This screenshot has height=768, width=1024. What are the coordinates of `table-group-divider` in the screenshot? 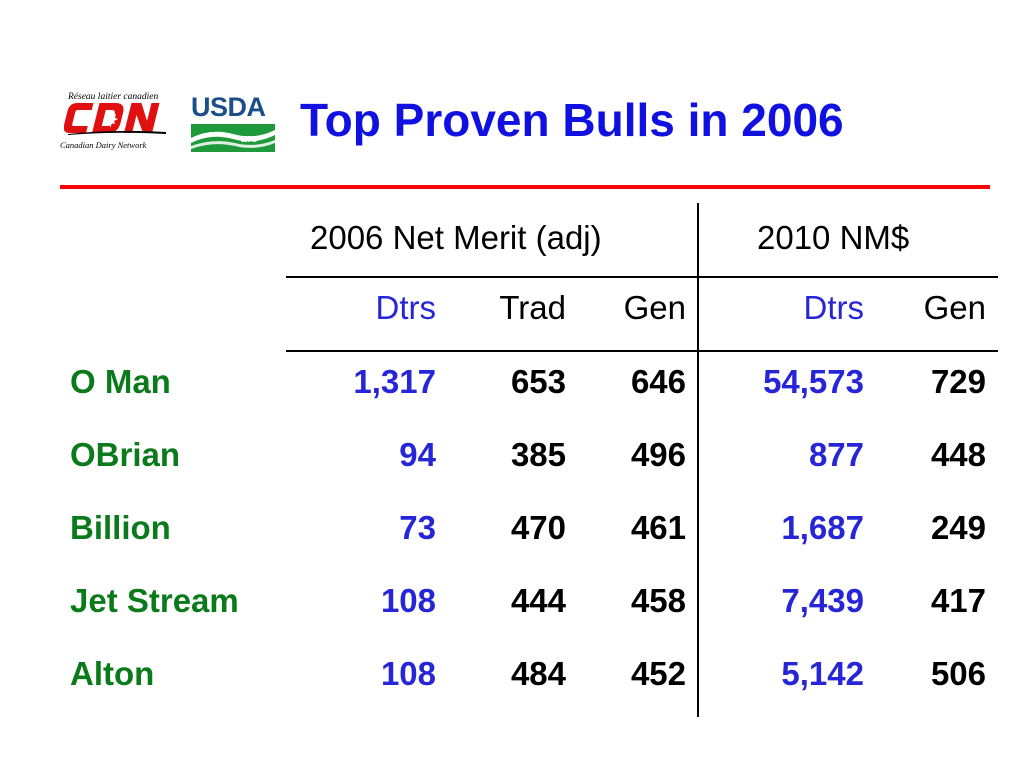 It's located at (698, 460).